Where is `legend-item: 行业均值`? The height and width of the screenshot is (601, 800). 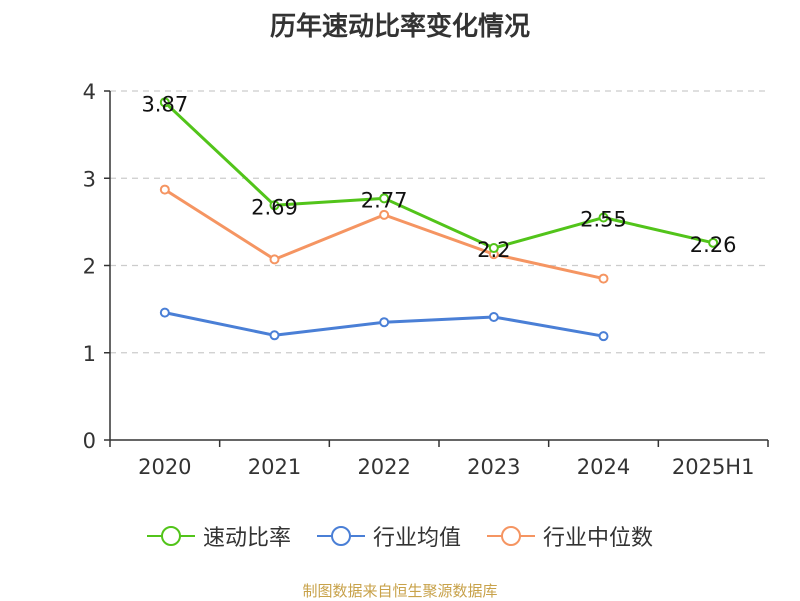 legend-item: 行业均值 is located at coordinates (388, 536).